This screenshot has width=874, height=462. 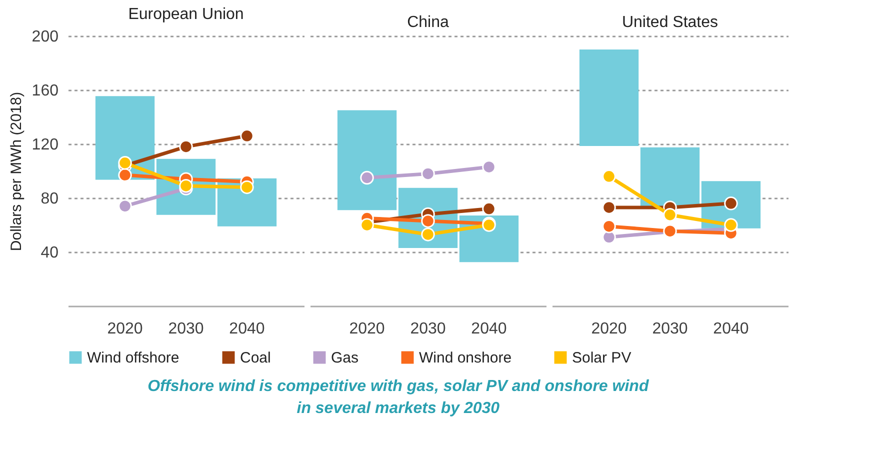 I want to click on y-tick-label: 200, so click(x=45, y=37).